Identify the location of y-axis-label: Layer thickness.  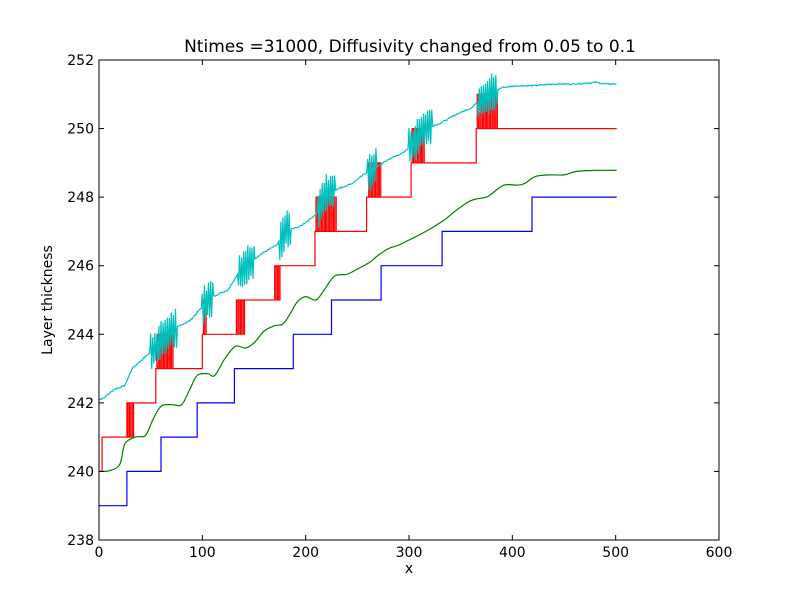
(48, 300).